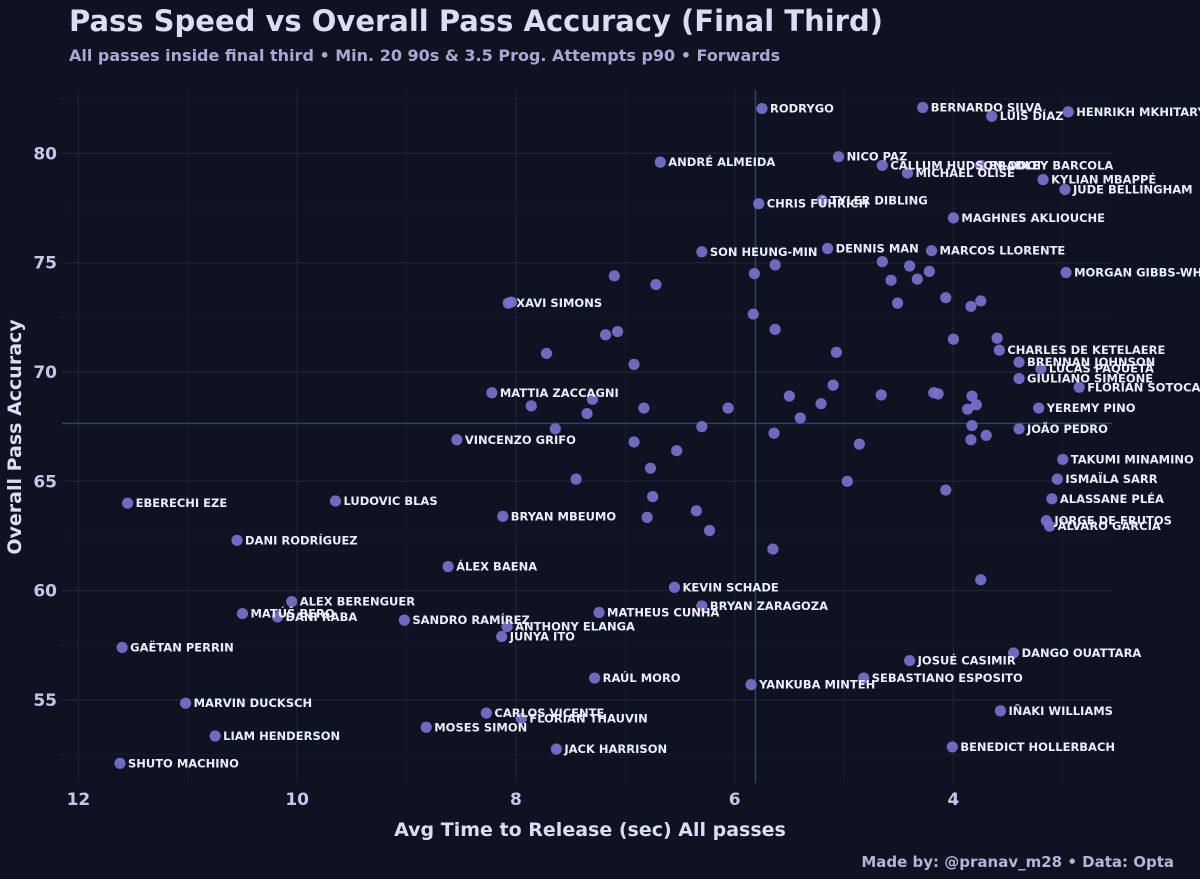  Describe the element at coordinates (559, 303) in the screenshot. I see `point-label: XAVI SIMONS` at that location.